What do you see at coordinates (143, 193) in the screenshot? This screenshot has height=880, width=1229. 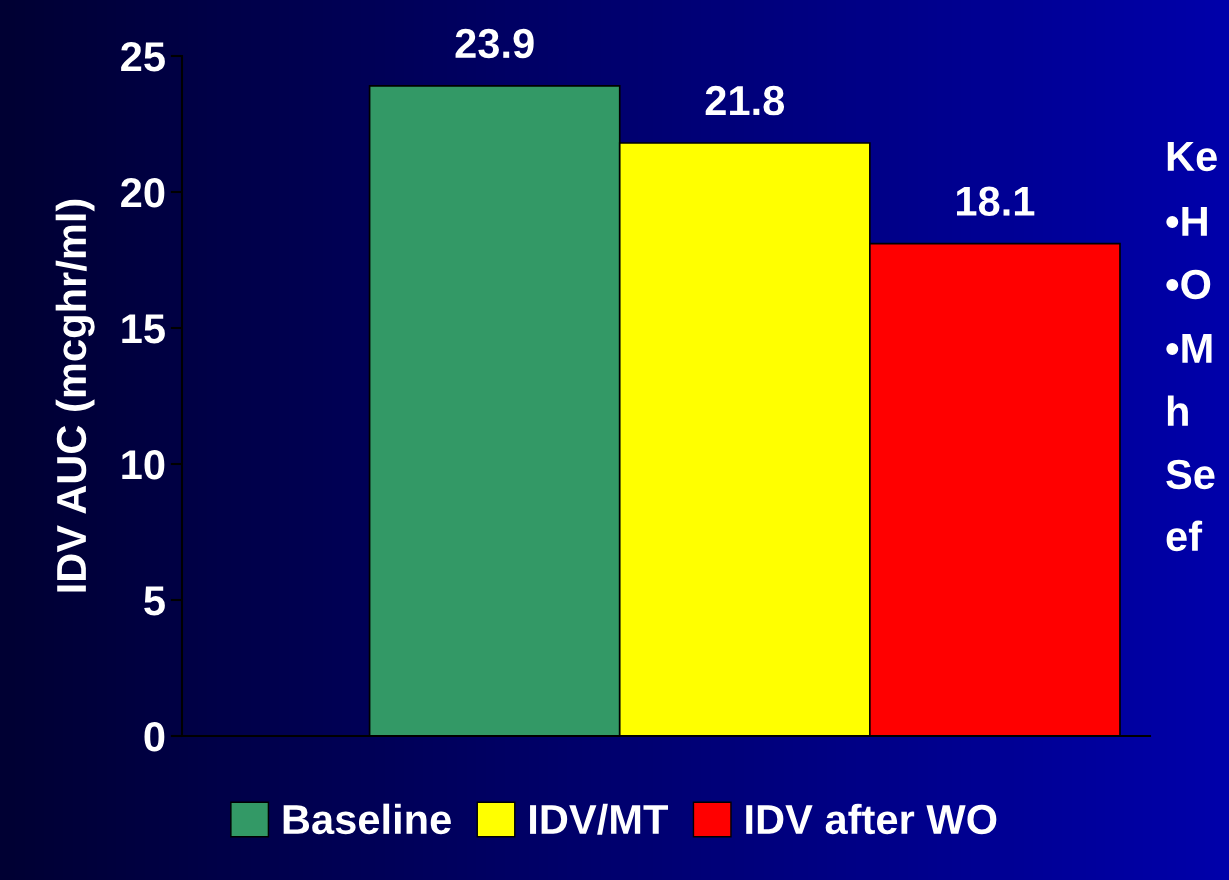 I see `y-tick-label: 20` at bounding box center [143, 193].